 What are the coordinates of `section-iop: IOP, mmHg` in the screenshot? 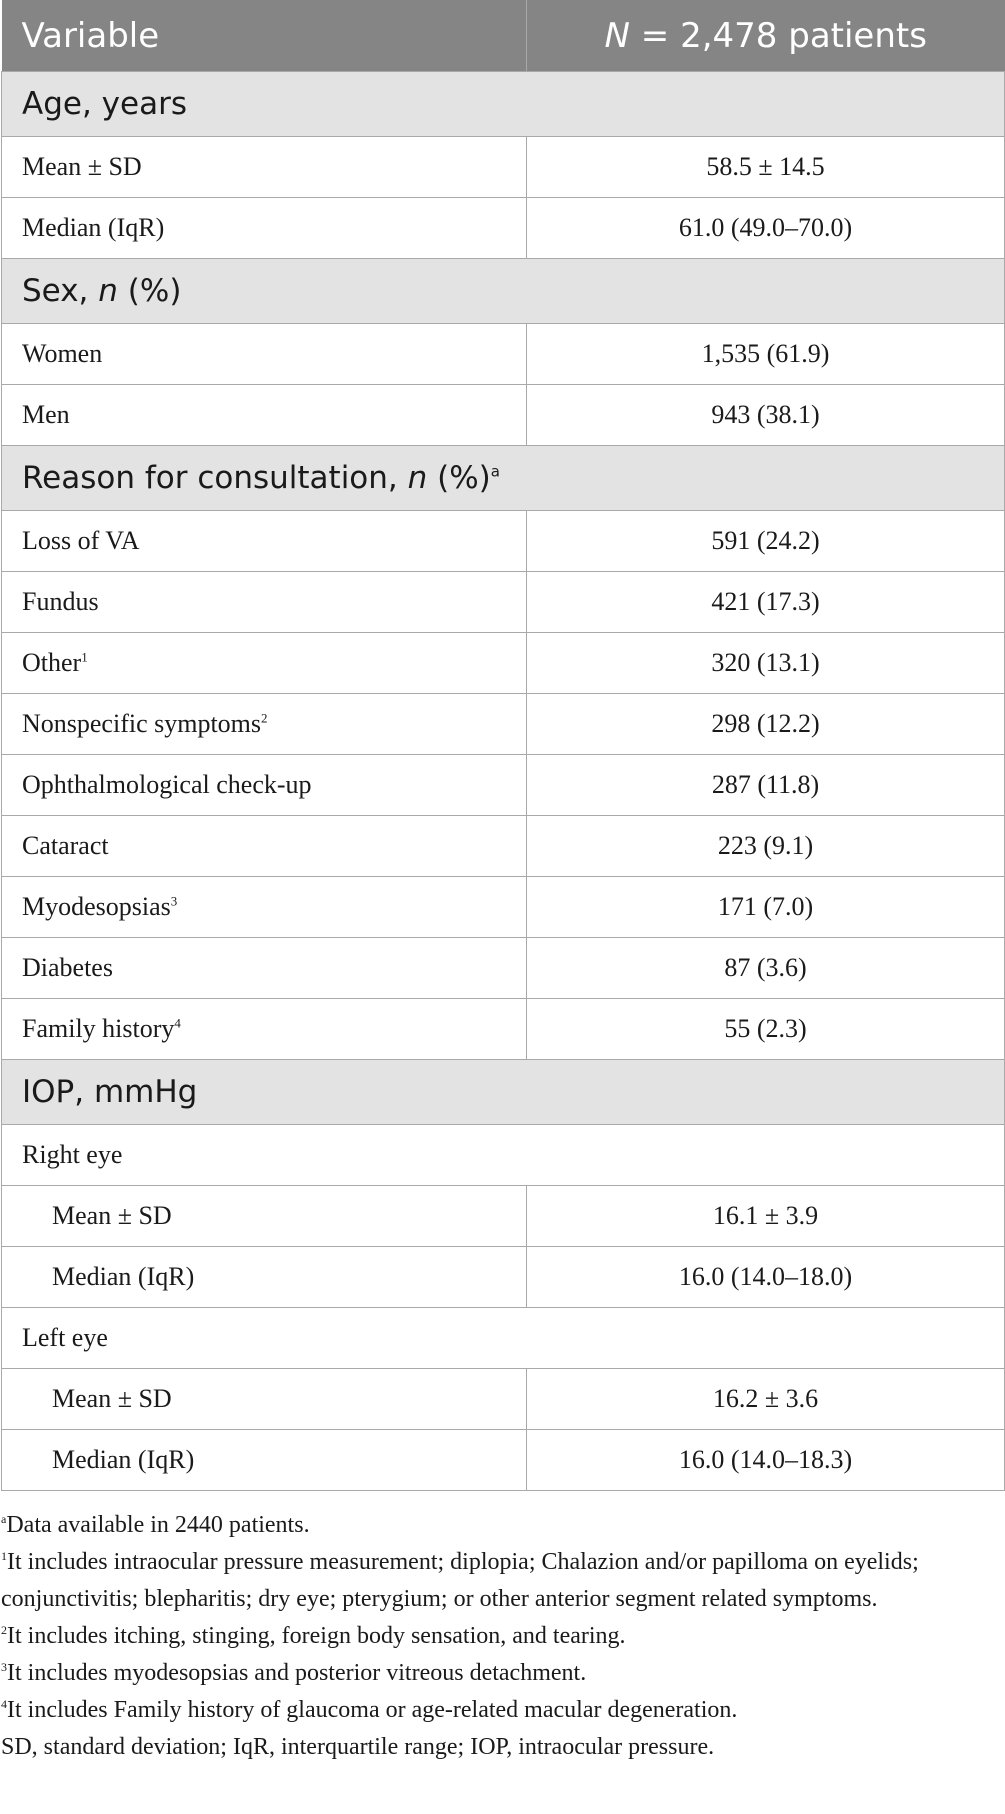 It's located at (503, 1092).